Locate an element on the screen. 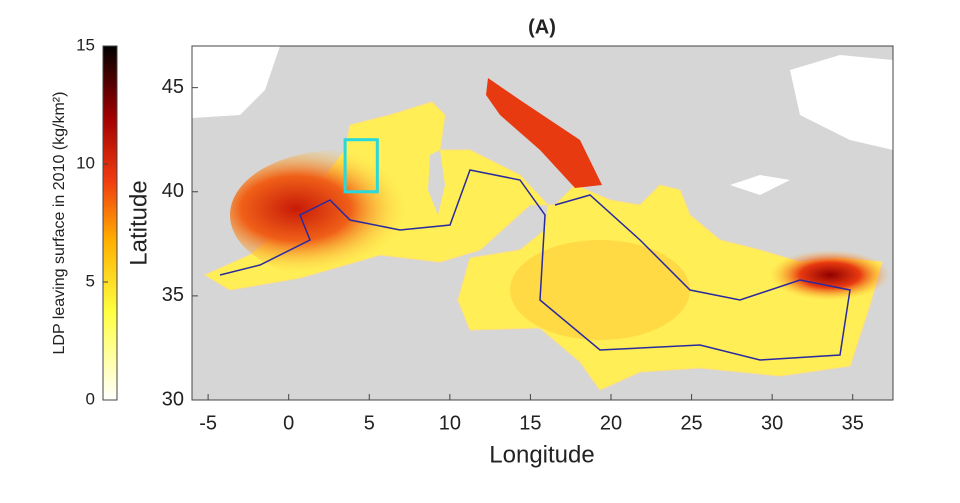 The height and width of the screenshot is (503, 960). adriatic is located at coordinates (544, 133).